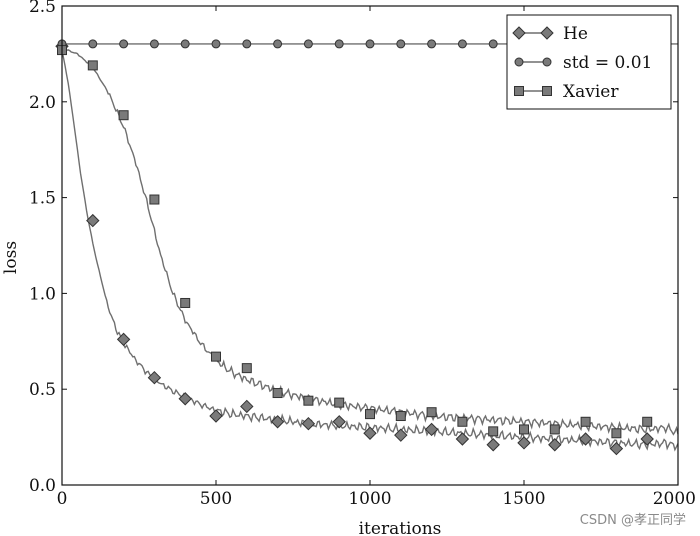 Image resolution: width=700 pixels, height=536 pixels. I want to click on legend-label: std = 0.01, so click(607, 63).